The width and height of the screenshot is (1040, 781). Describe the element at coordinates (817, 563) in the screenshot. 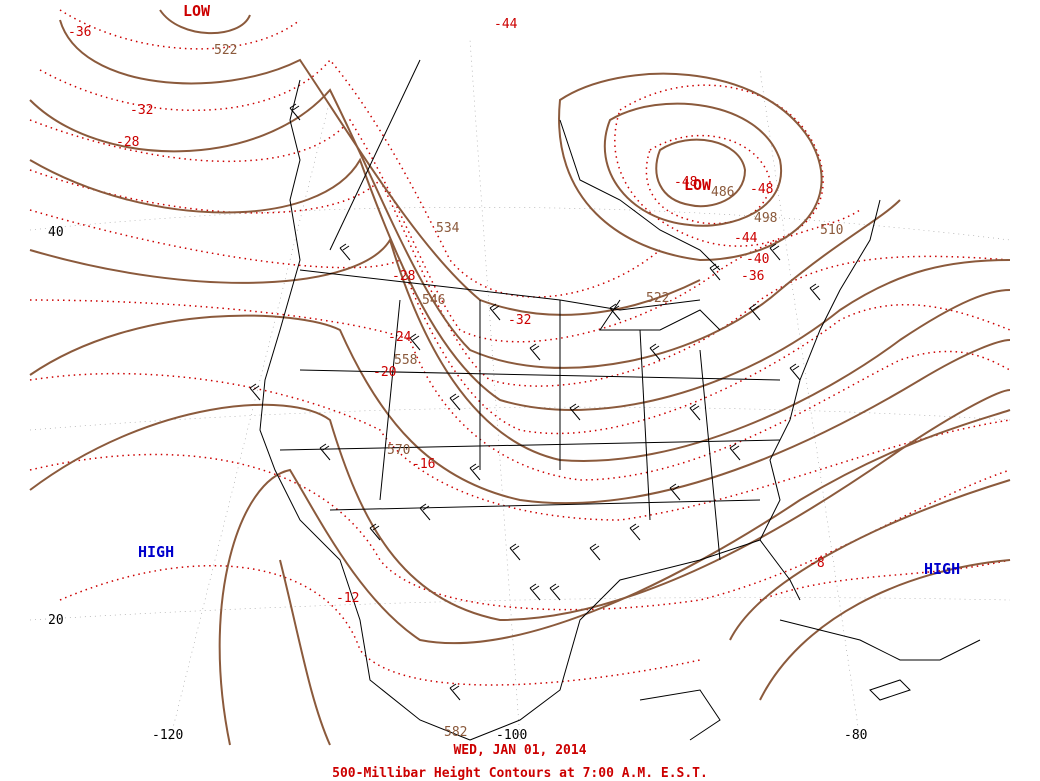

I see `temp-label: -8` at that location.